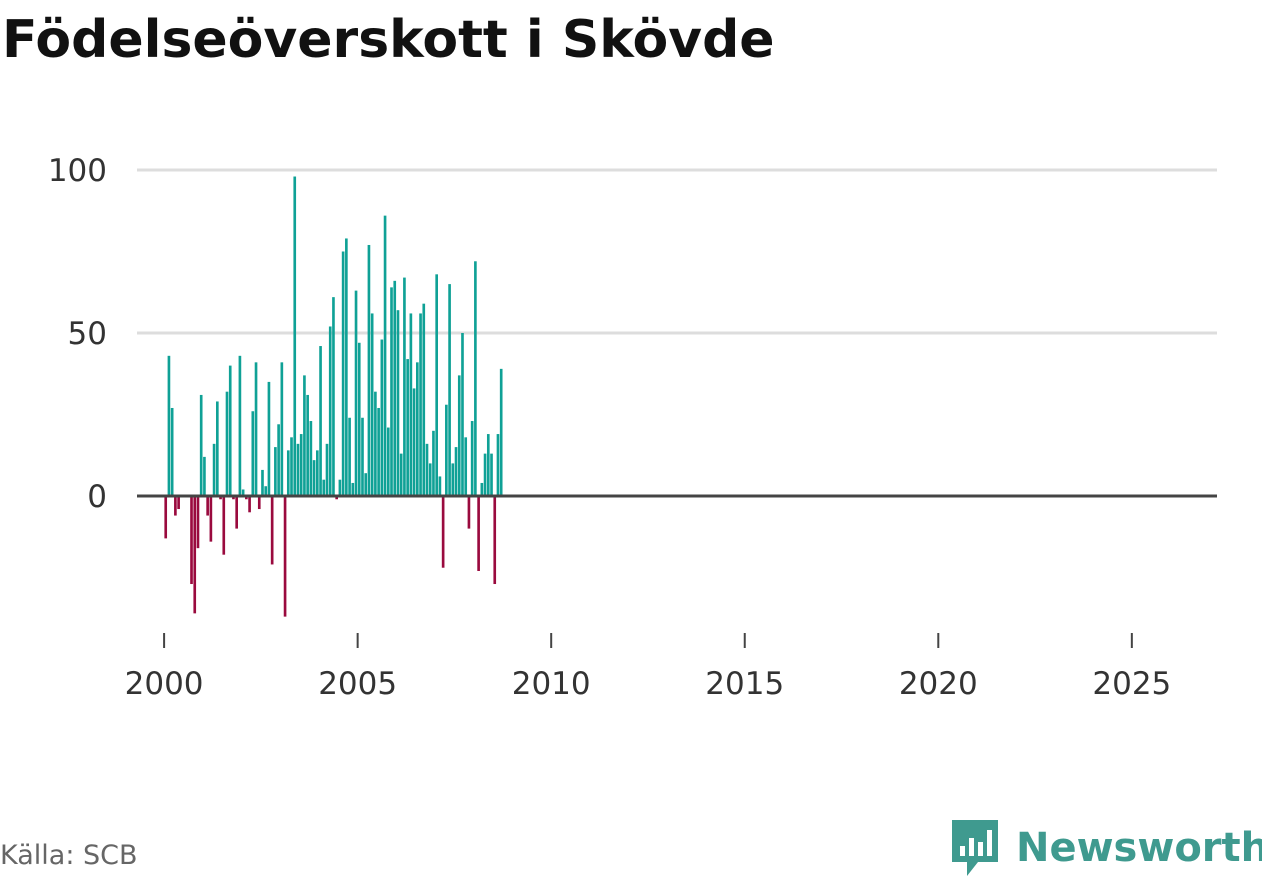 Image resolution: width=1262 pixels, height=879 pixels. Describe the element at coordinates (938, 684) in the screenshot. I see `x-tick-label: 2020` at that location.